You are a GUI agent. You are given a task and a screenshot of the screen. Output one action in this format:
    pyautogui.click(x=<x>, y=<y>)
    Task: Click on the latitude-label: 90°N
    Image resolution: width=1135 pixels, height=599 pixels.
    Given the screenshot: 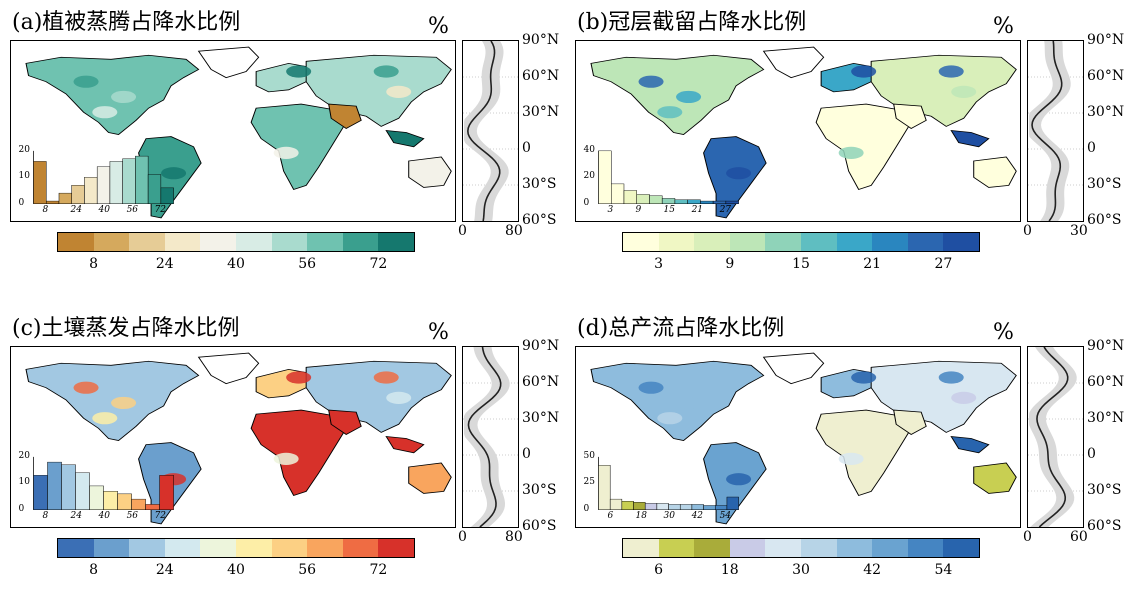 What is the action you would take?
    pyautogui.click(x=1106, y=40)
    